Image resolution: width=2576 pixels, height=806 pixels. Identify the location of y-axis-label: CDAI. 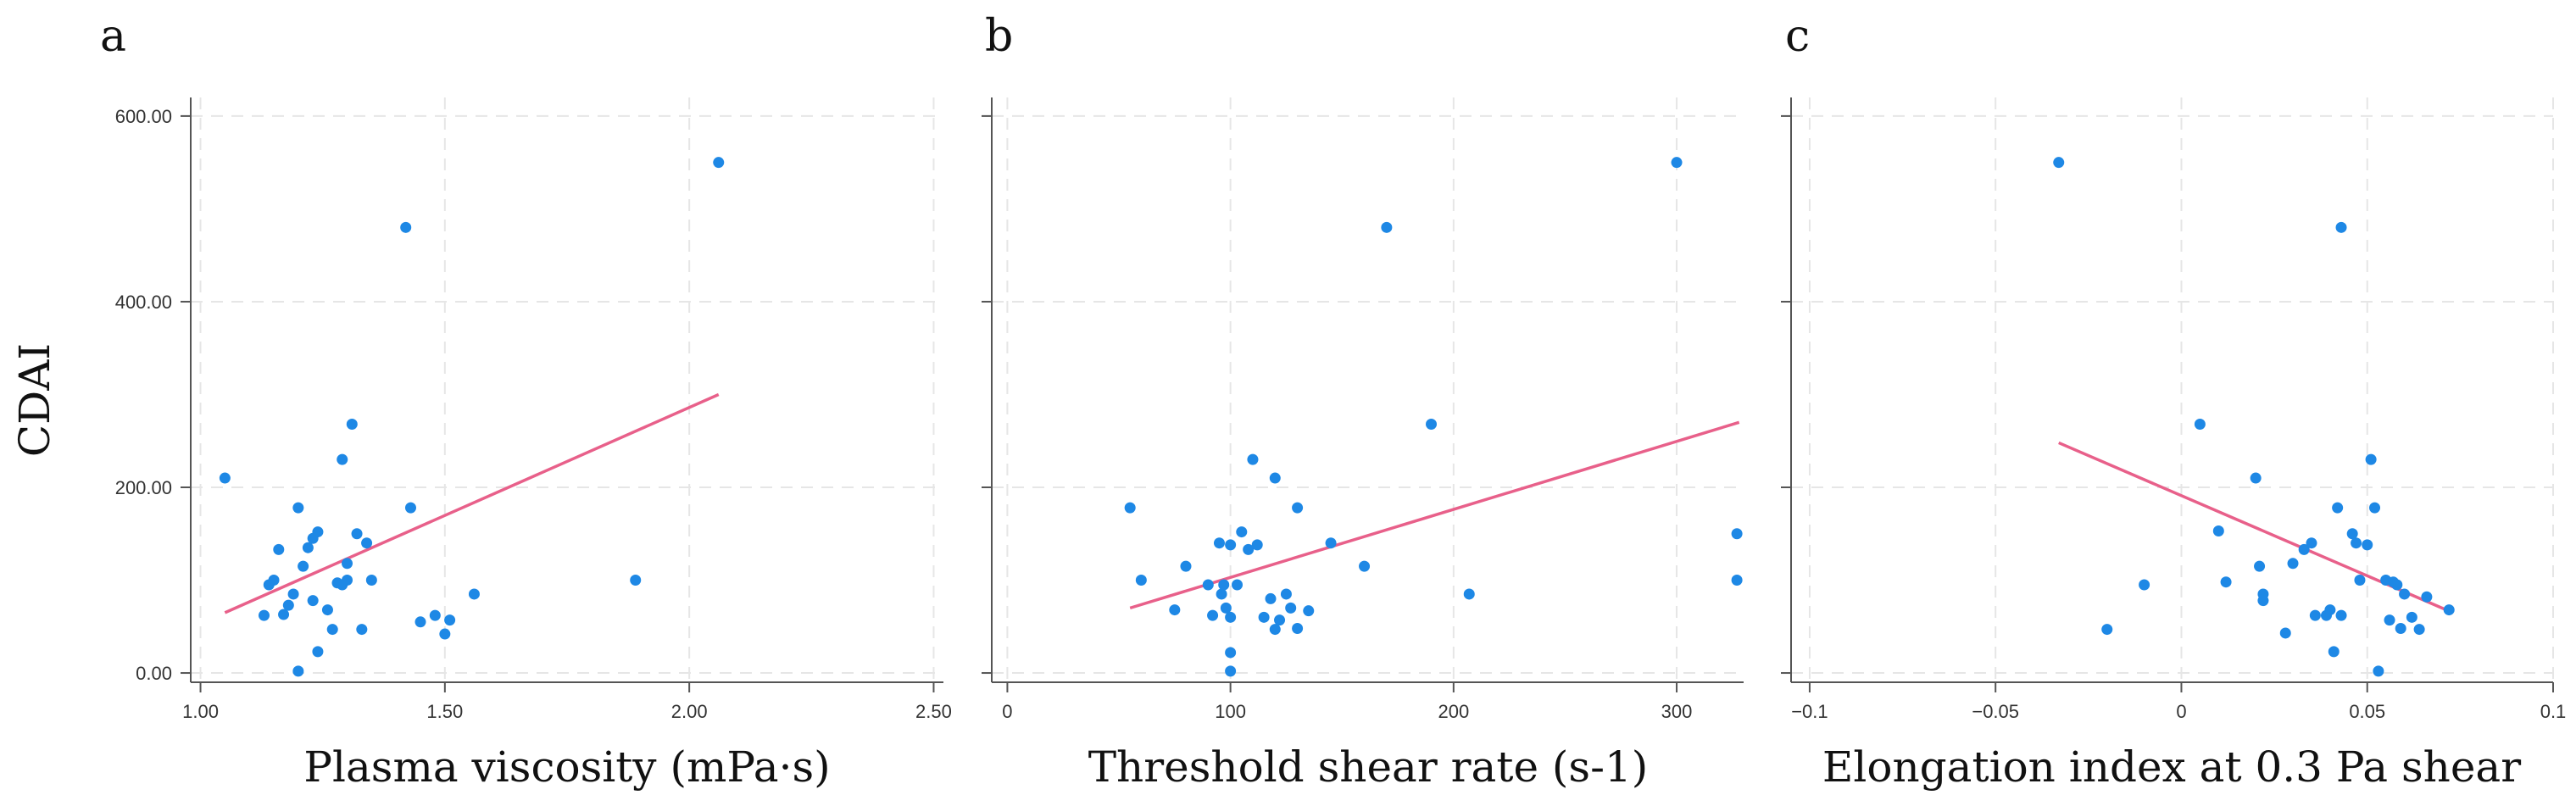
(34, 400).